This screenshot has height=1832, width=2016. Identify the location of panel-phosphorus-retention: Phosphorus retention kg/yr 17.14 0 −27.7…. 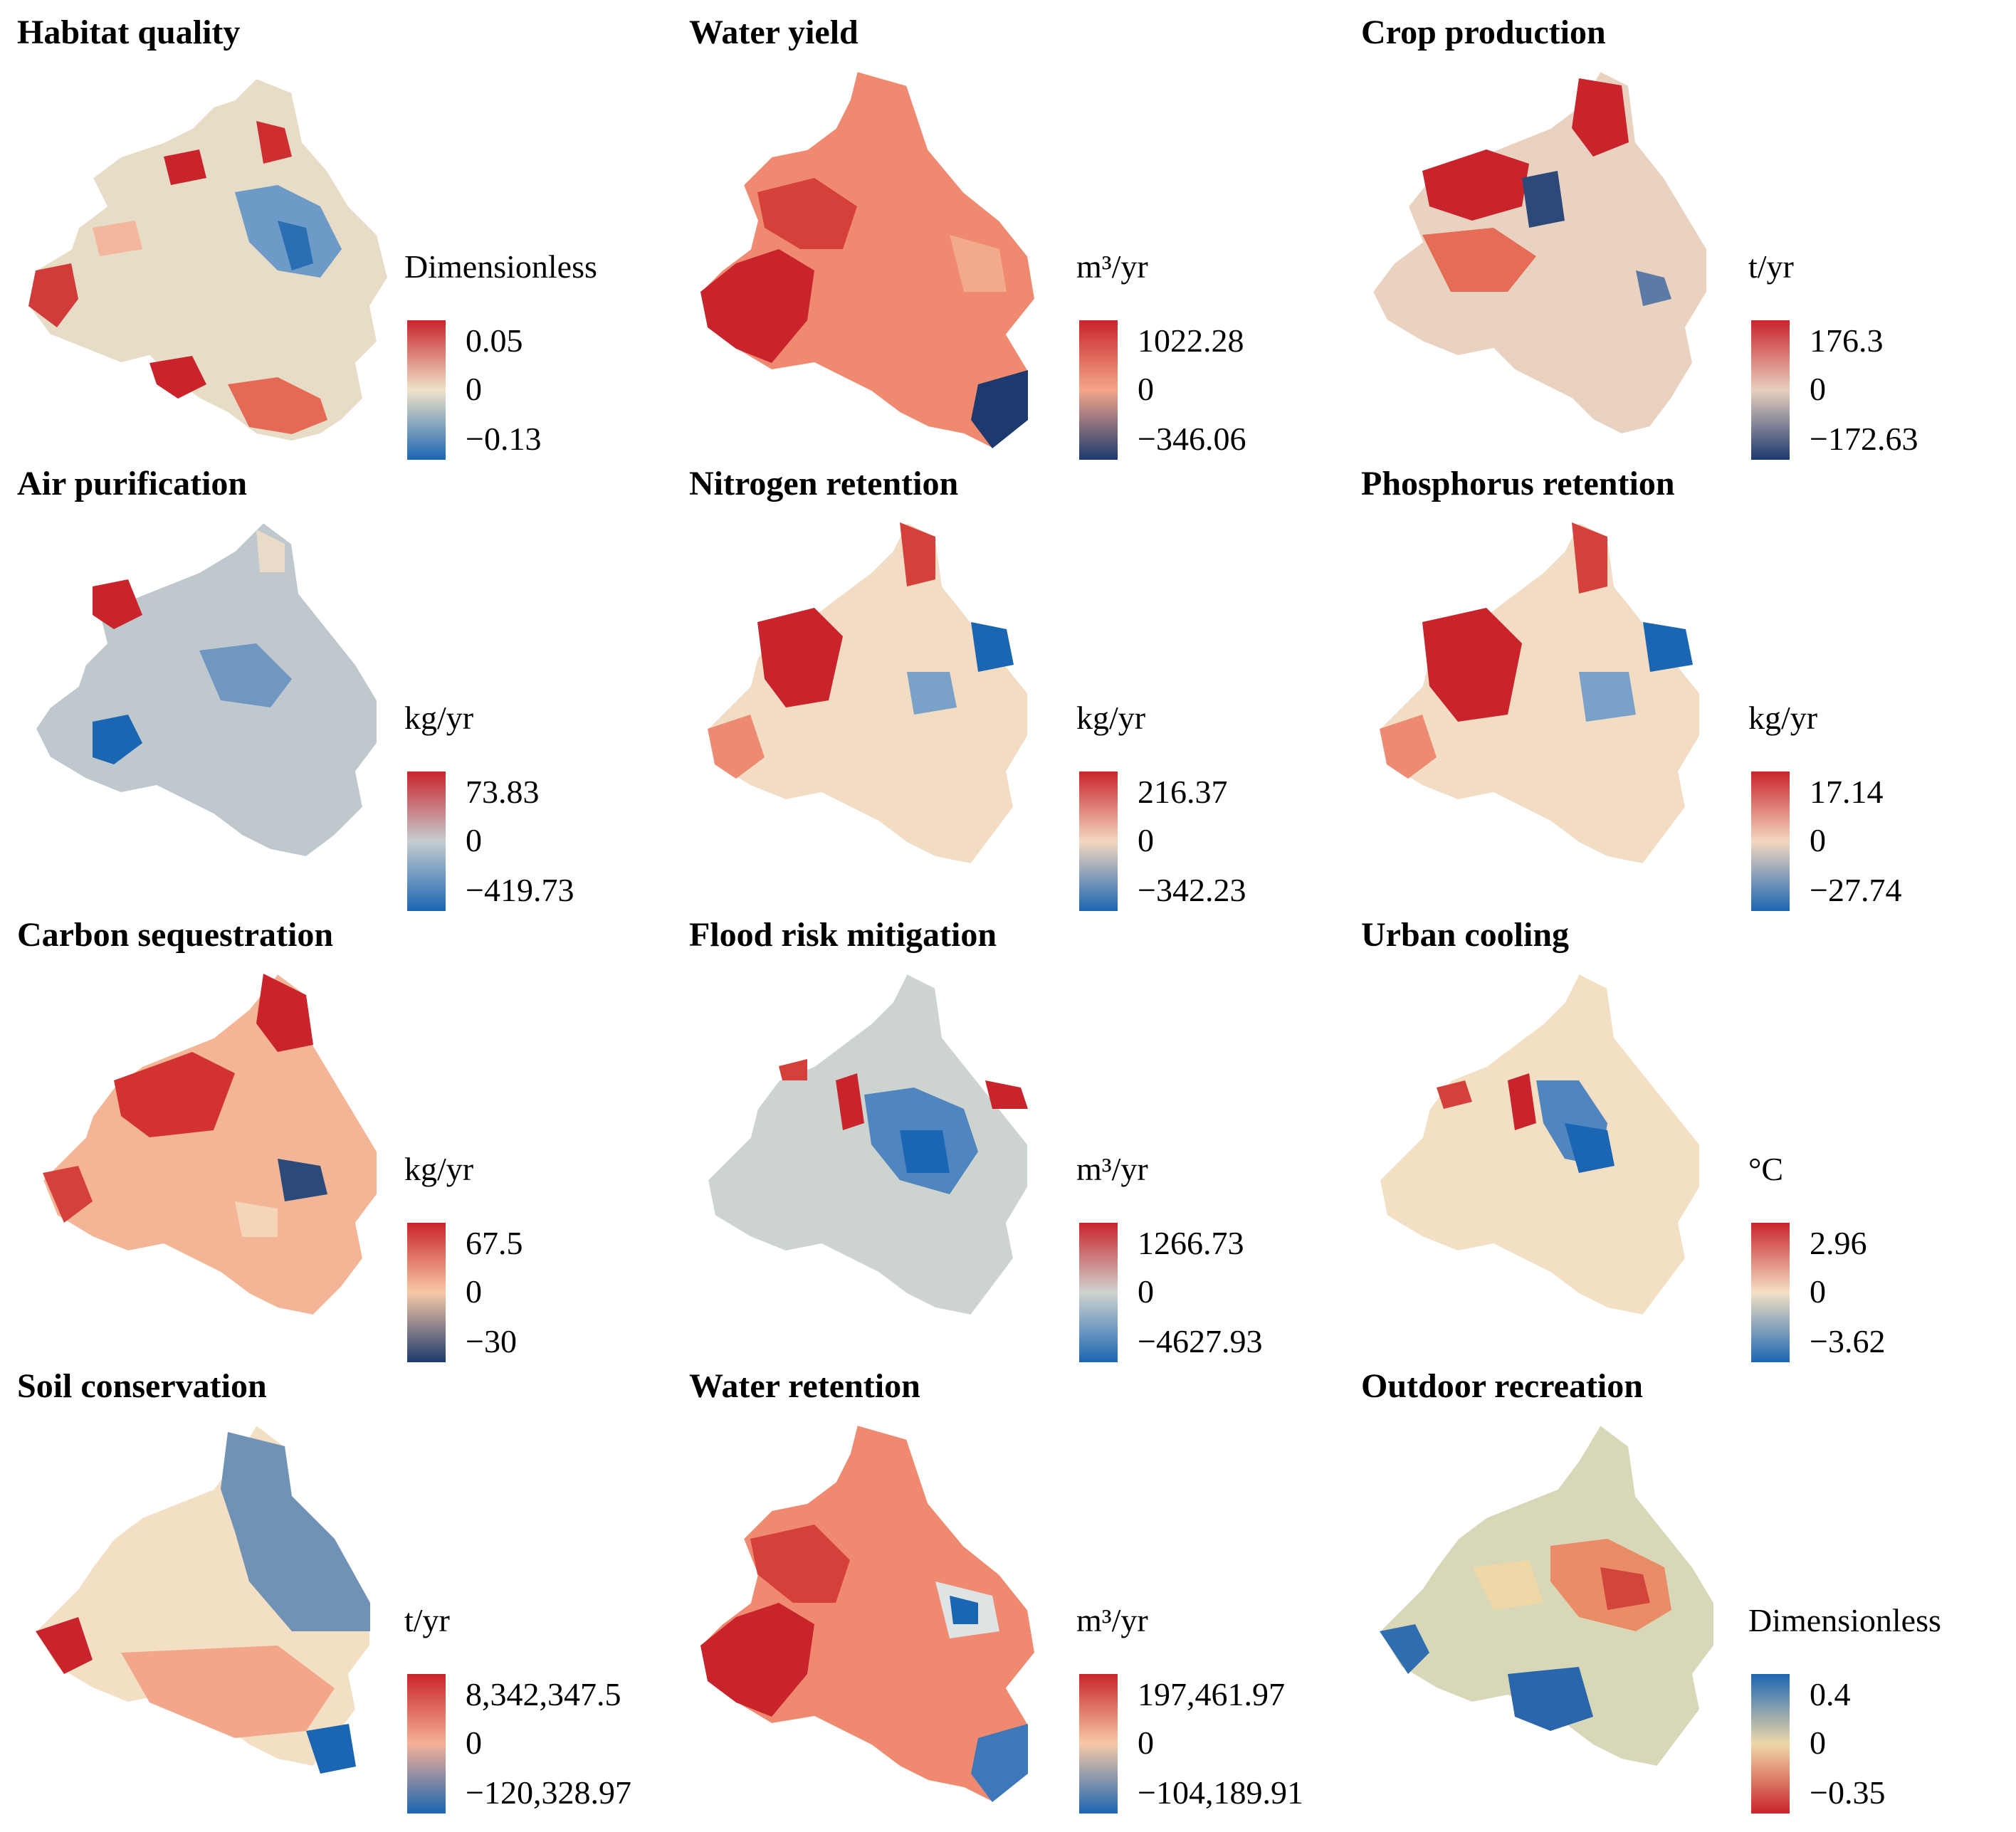
(1680, 681).